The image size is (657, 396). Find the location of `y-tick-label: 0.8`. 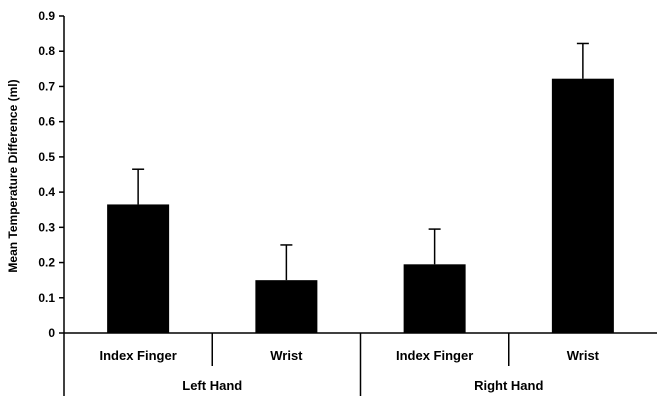

y-tick-label: 0.8 is located at coordinates (46, 51).